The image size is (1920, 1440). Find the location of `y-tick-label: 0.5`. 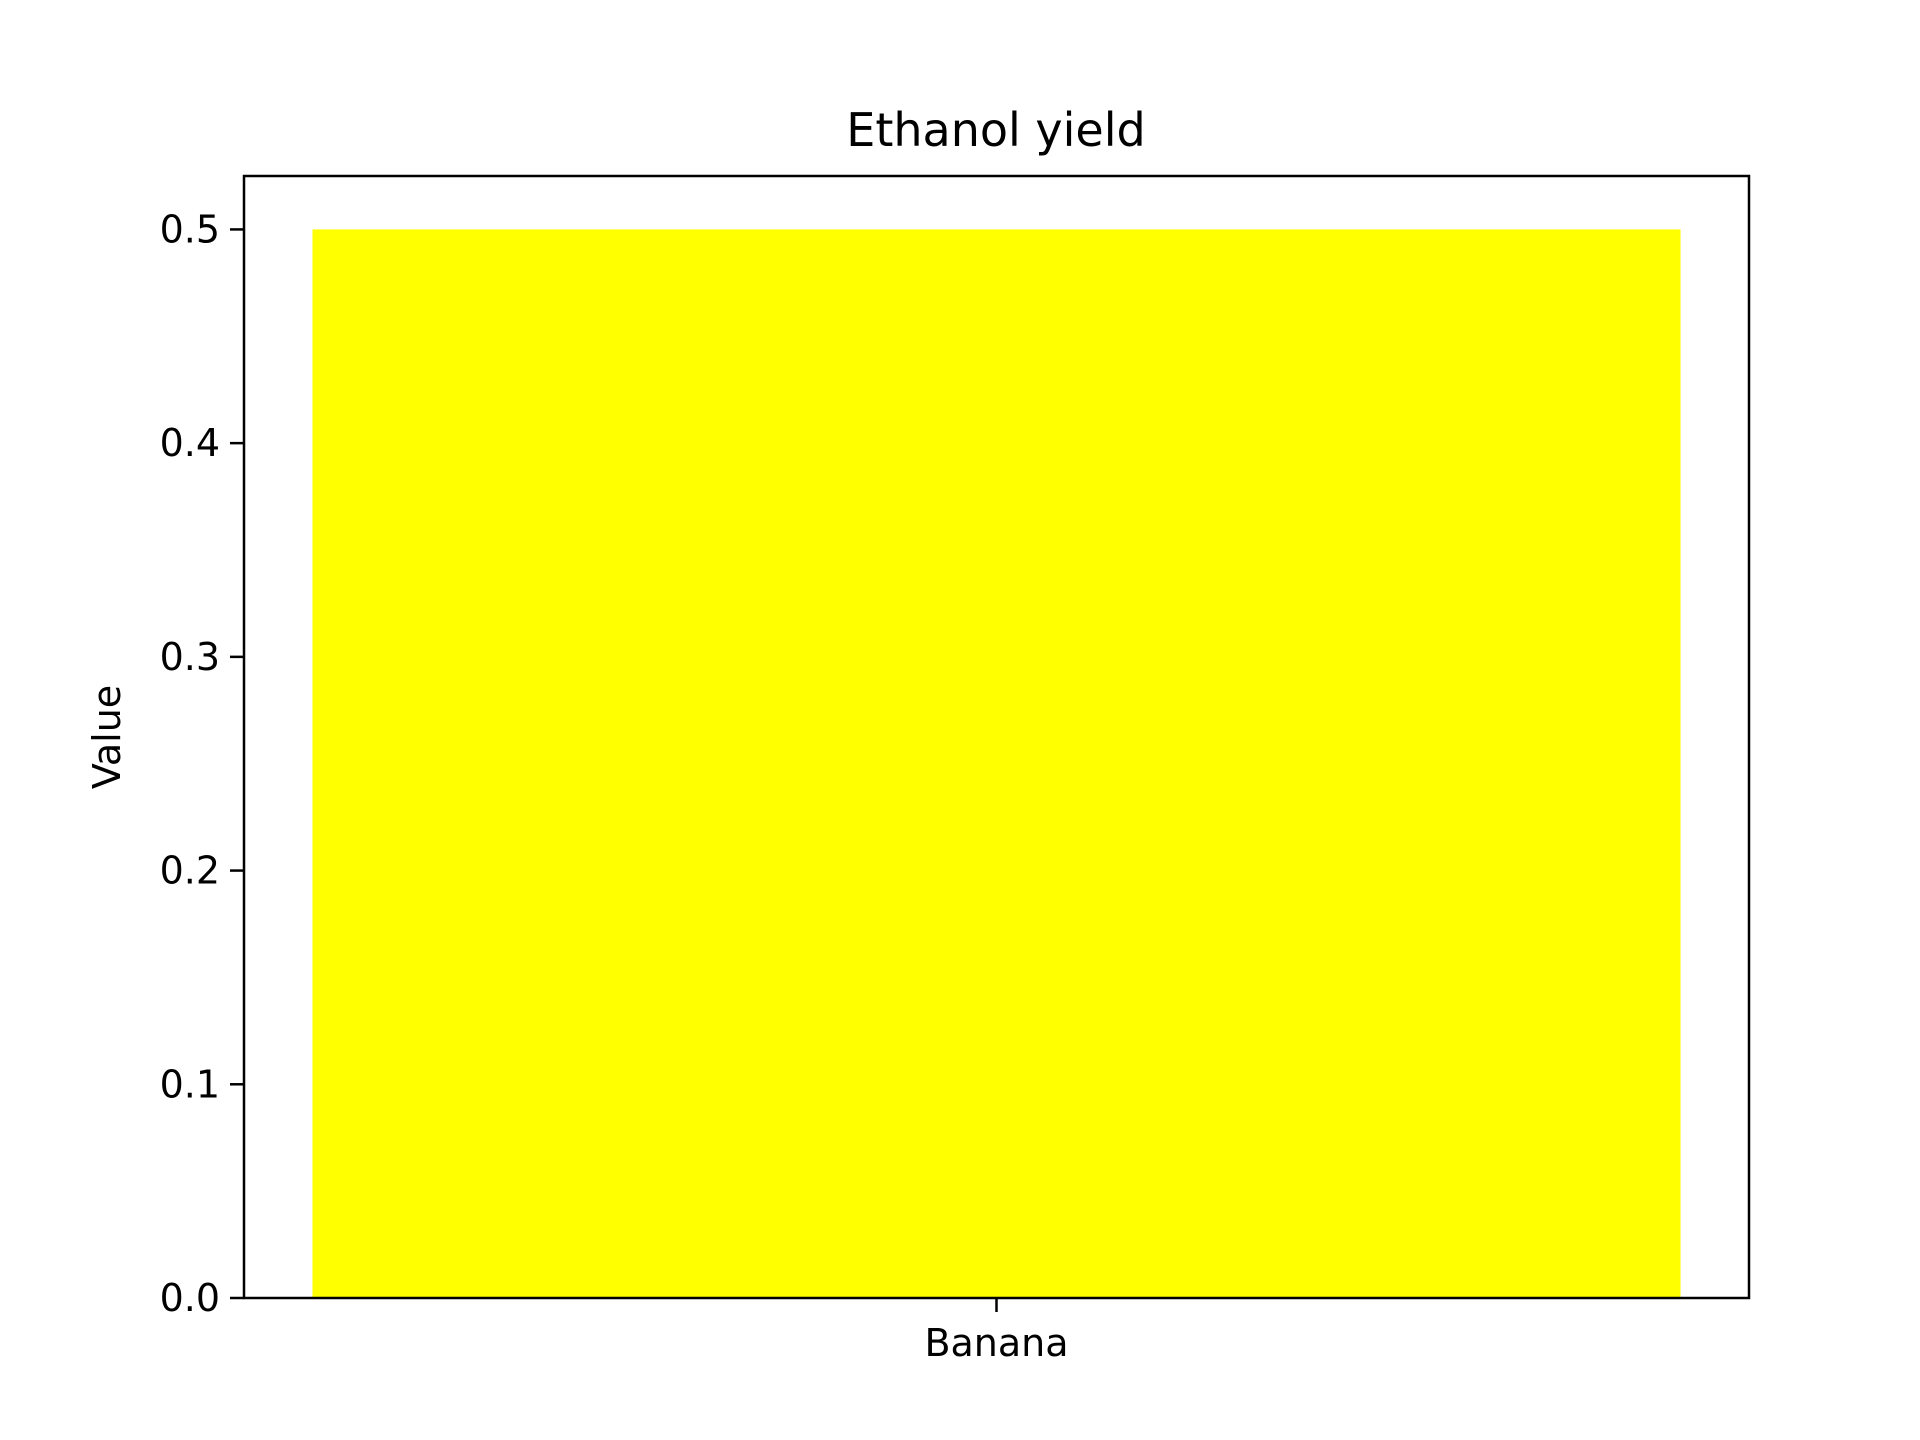

y-tick-label: 0.5 is located at coordinates (190, 229).